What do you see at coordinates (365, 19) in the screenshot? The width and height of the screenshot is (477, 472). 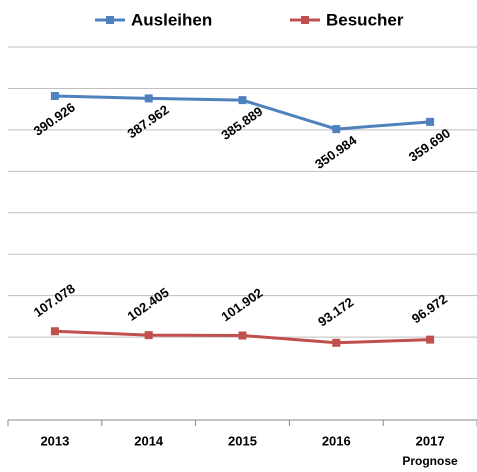 I see `legend-label: Besucher` at bounding box center [365, 19].